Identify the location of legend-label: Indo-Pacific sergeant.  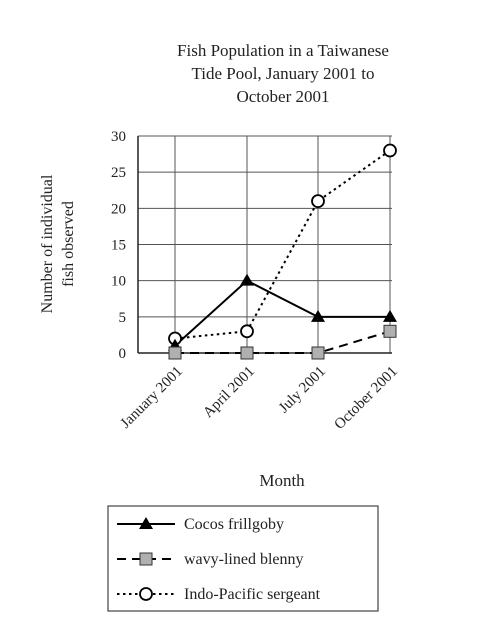
(252, 594).